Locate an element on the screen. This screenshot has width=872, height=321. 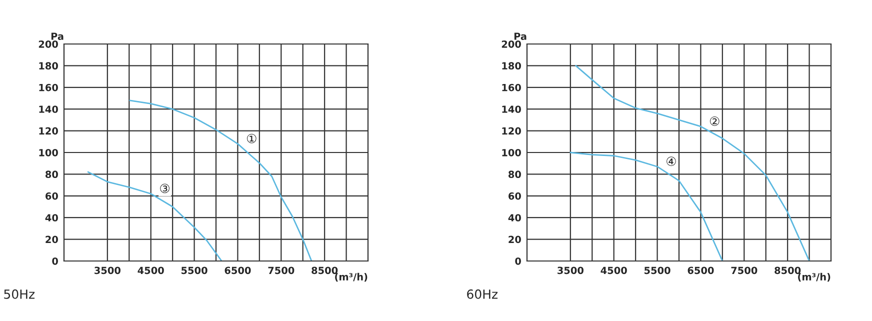
annotation: ② is located at coordinates (715, 121).